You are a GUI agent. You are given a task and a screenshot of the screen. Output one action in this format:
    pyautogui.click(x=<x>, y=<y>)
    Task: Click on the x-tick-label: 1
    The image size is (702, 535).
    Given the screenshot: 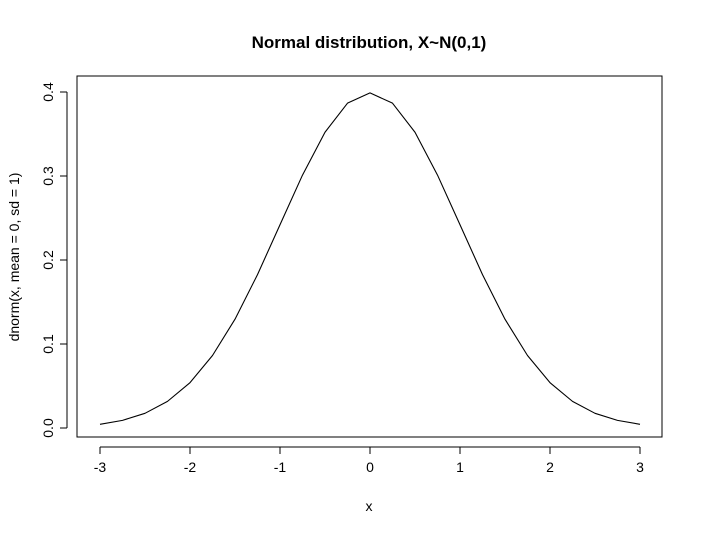 What is the action you would take?
    pyautogui.click(x=460, y=467)
    